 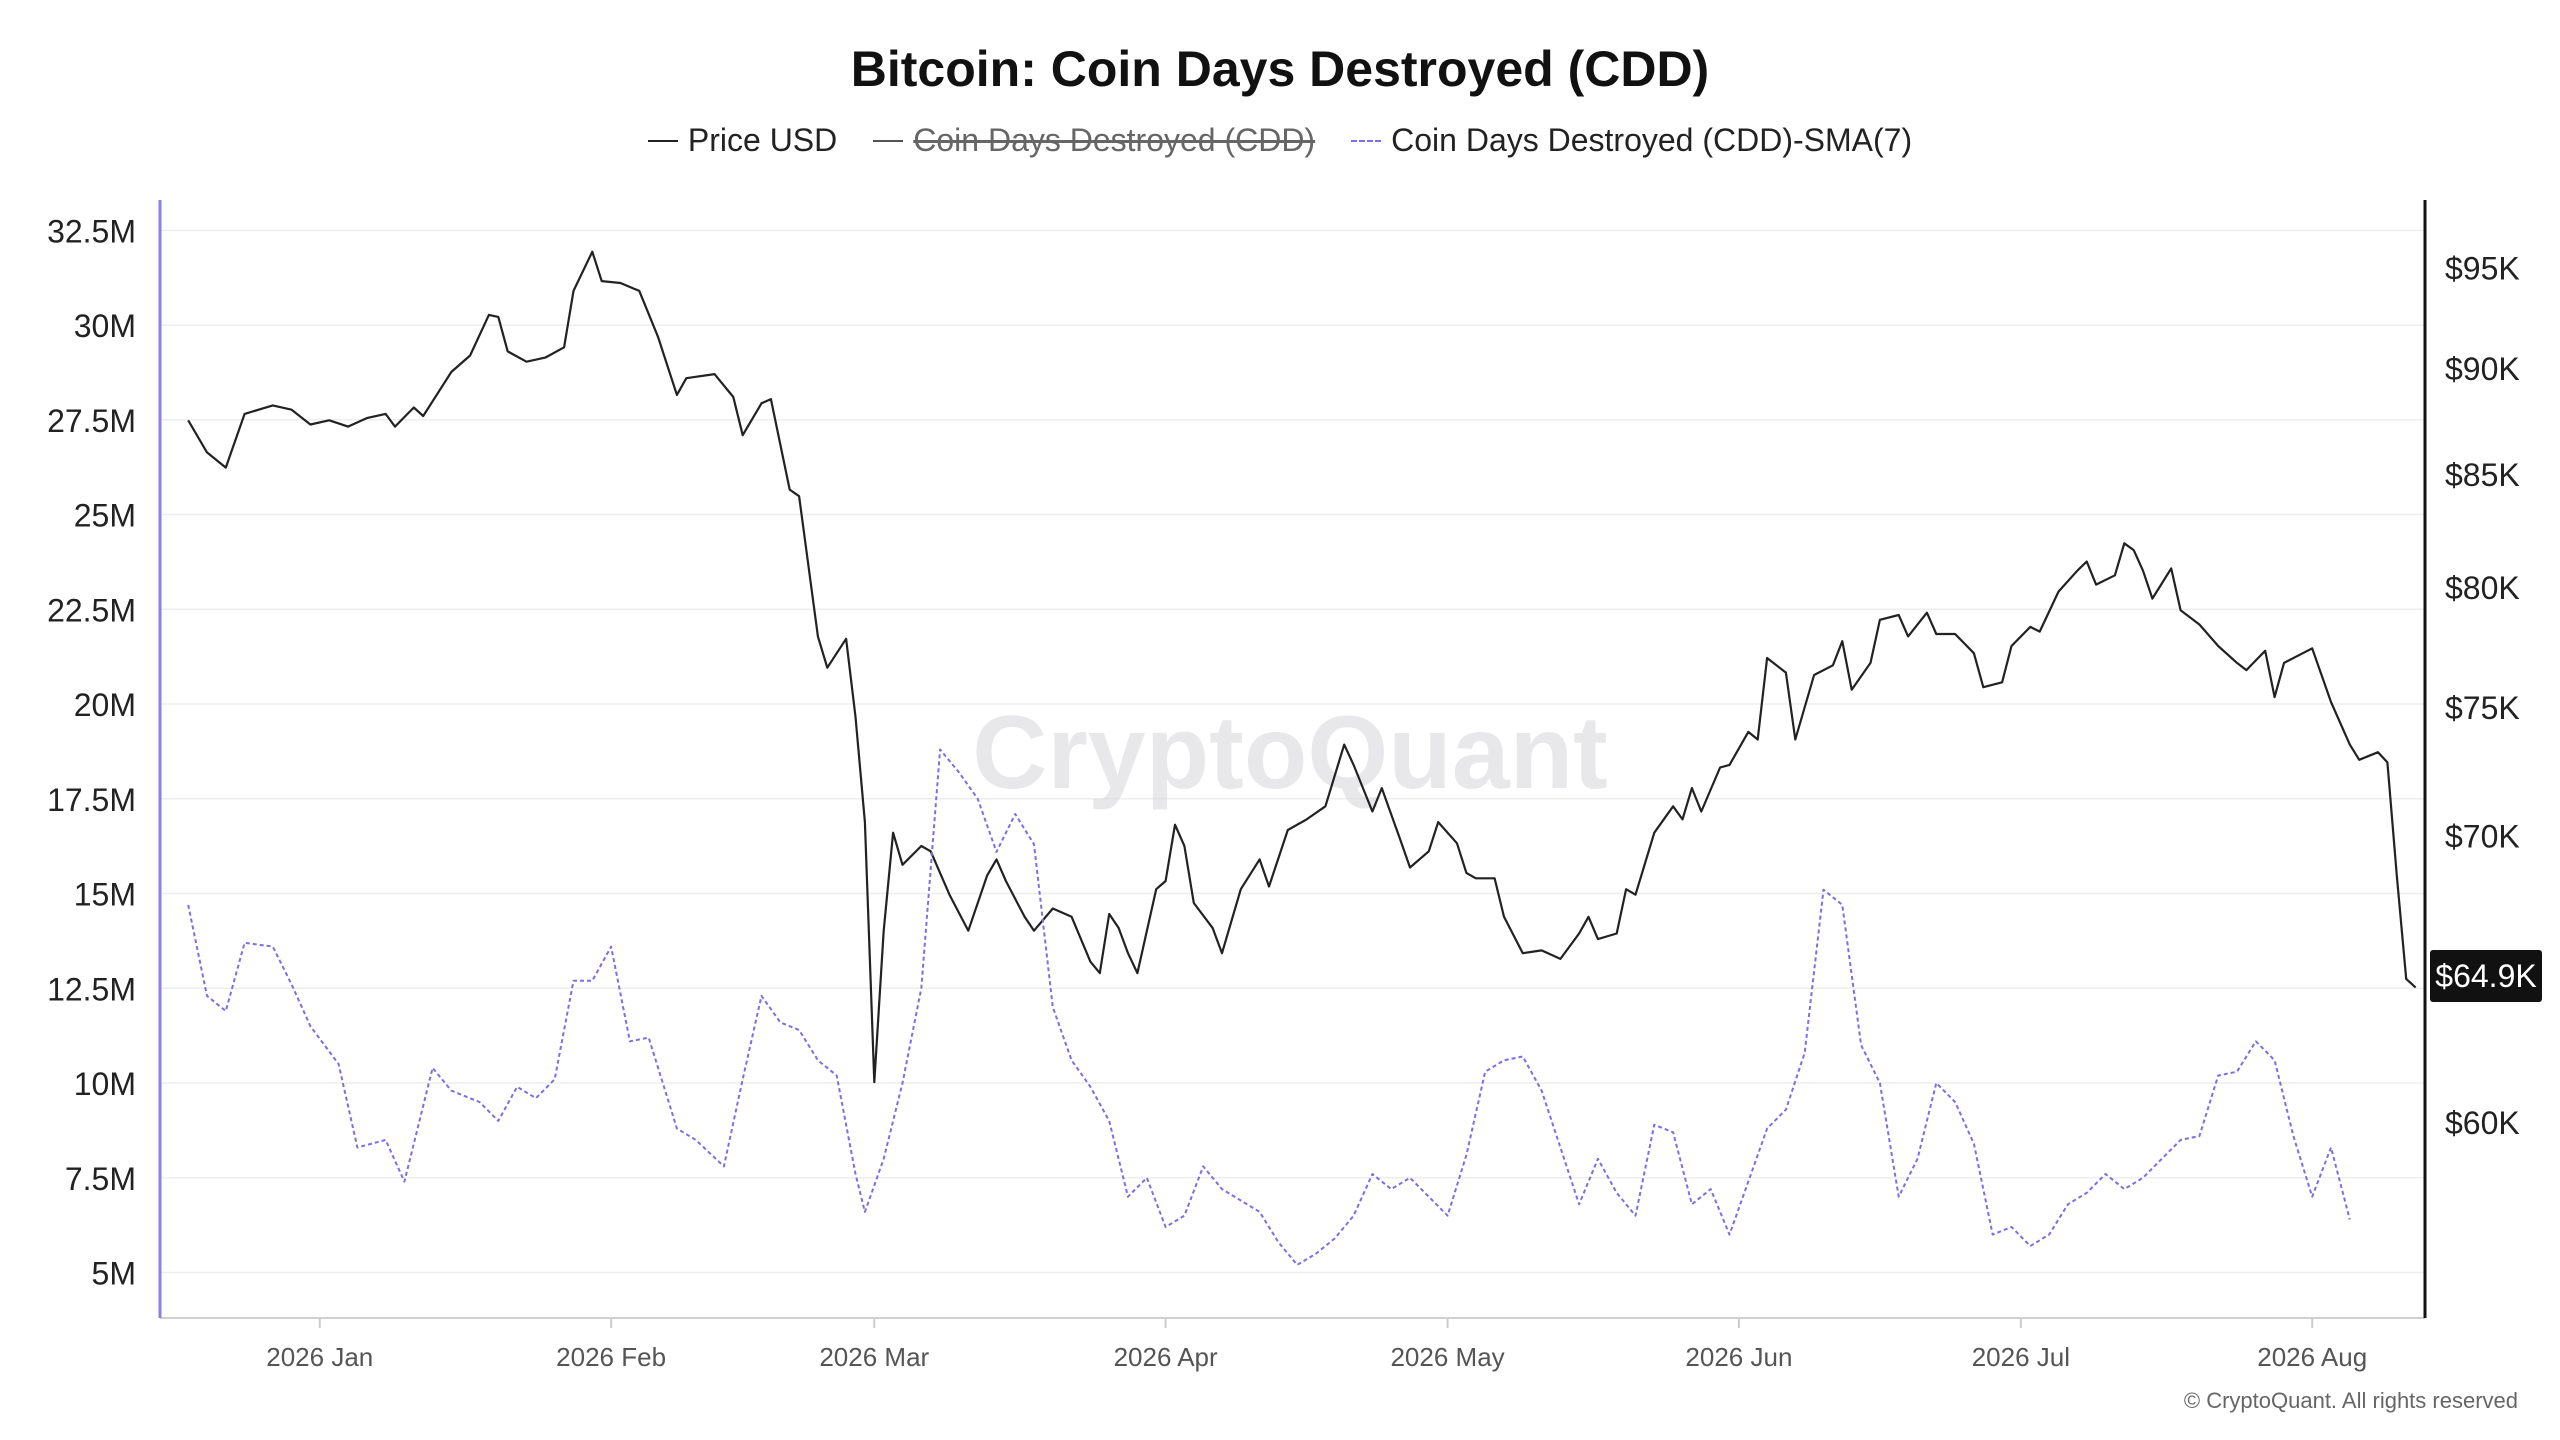 What do you see at coordinates (2312, 1357) in the screenshot?
I see `x-tick-label: 2026 Aug` at bounding box center [2312, 1357].